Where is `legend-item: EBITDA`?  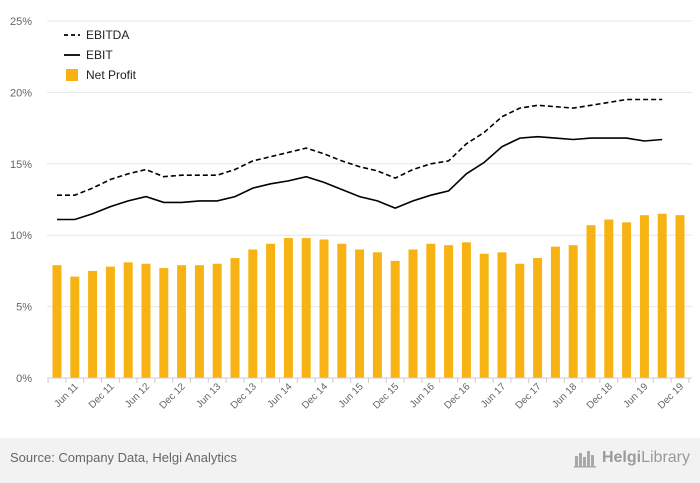 legend-item: EBITDA is located at coordinates (96, 35).